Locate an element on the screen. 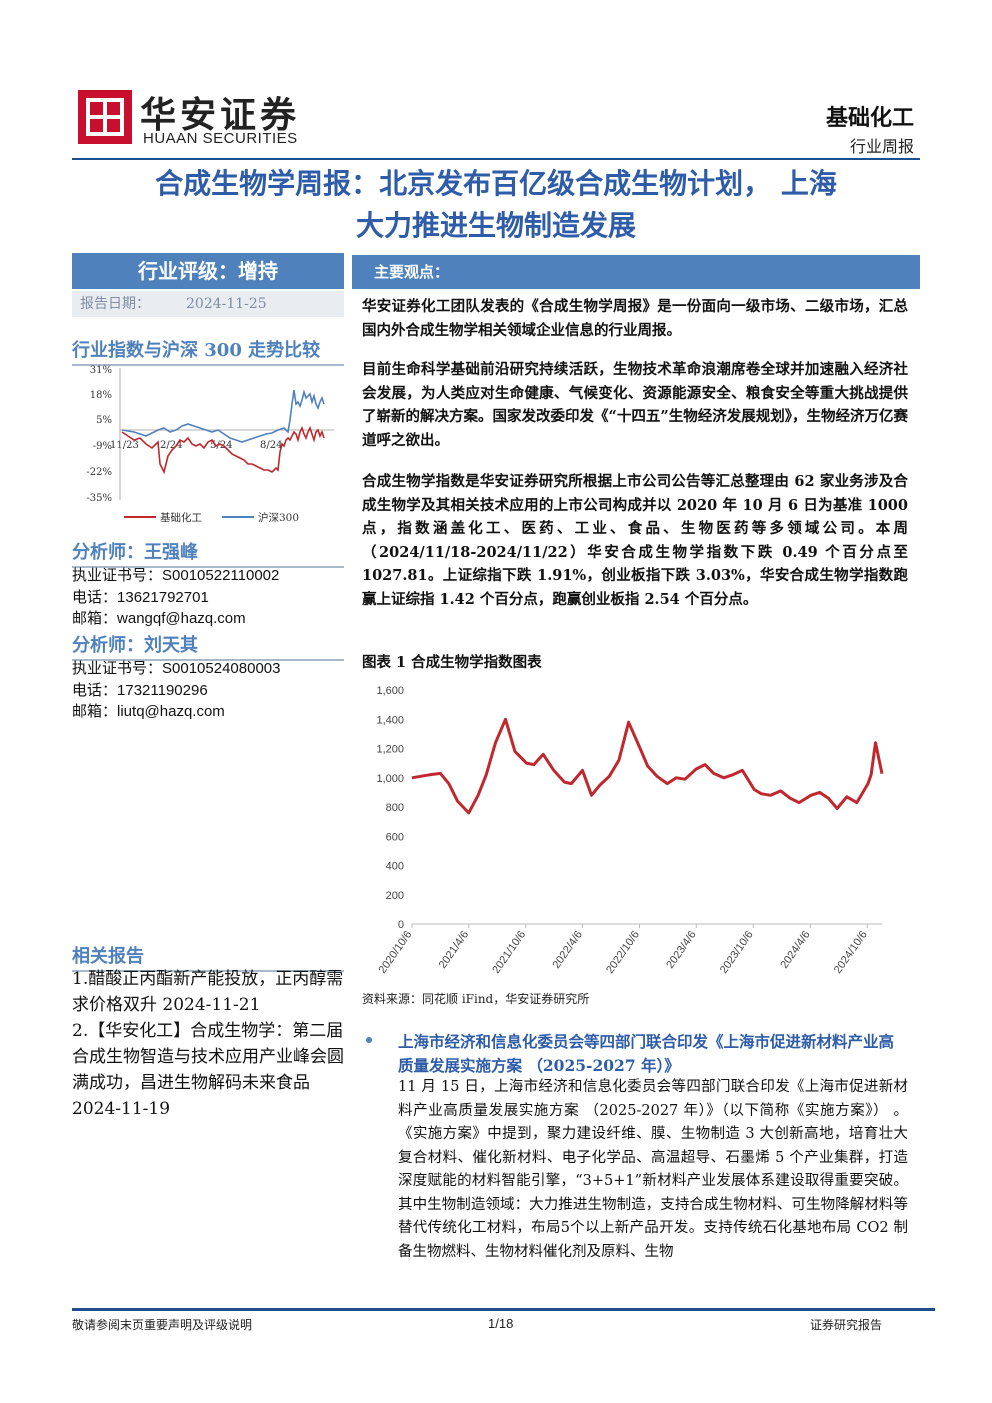 This screenshot has width=992, height=1403. analyst-1-phone-row: 电话：13621792701 is located at coordinates (175, 598).